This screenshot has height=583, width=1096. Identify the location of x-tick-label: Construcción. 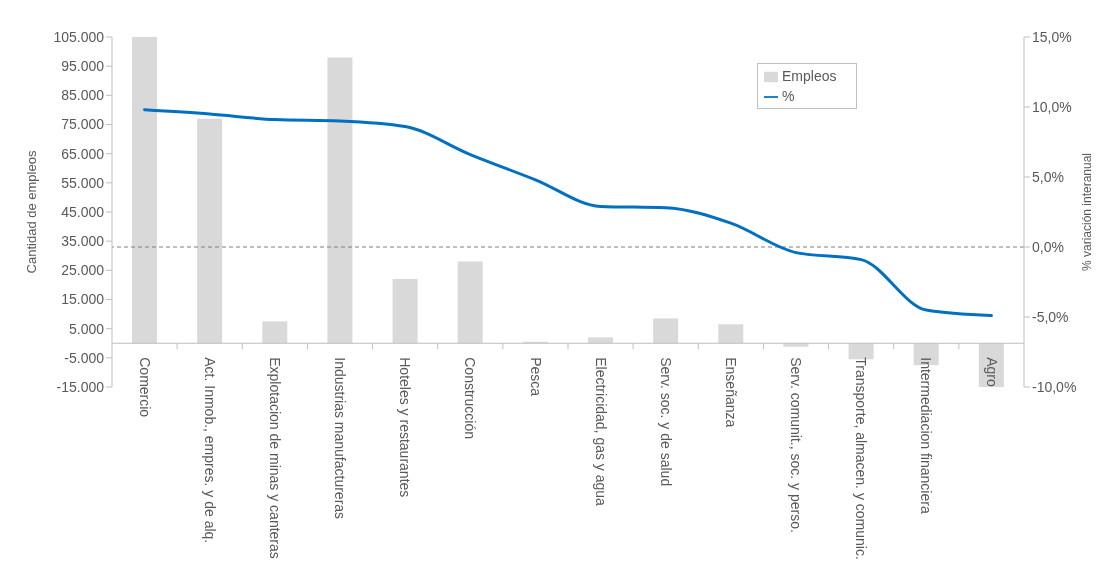
(470, 398).